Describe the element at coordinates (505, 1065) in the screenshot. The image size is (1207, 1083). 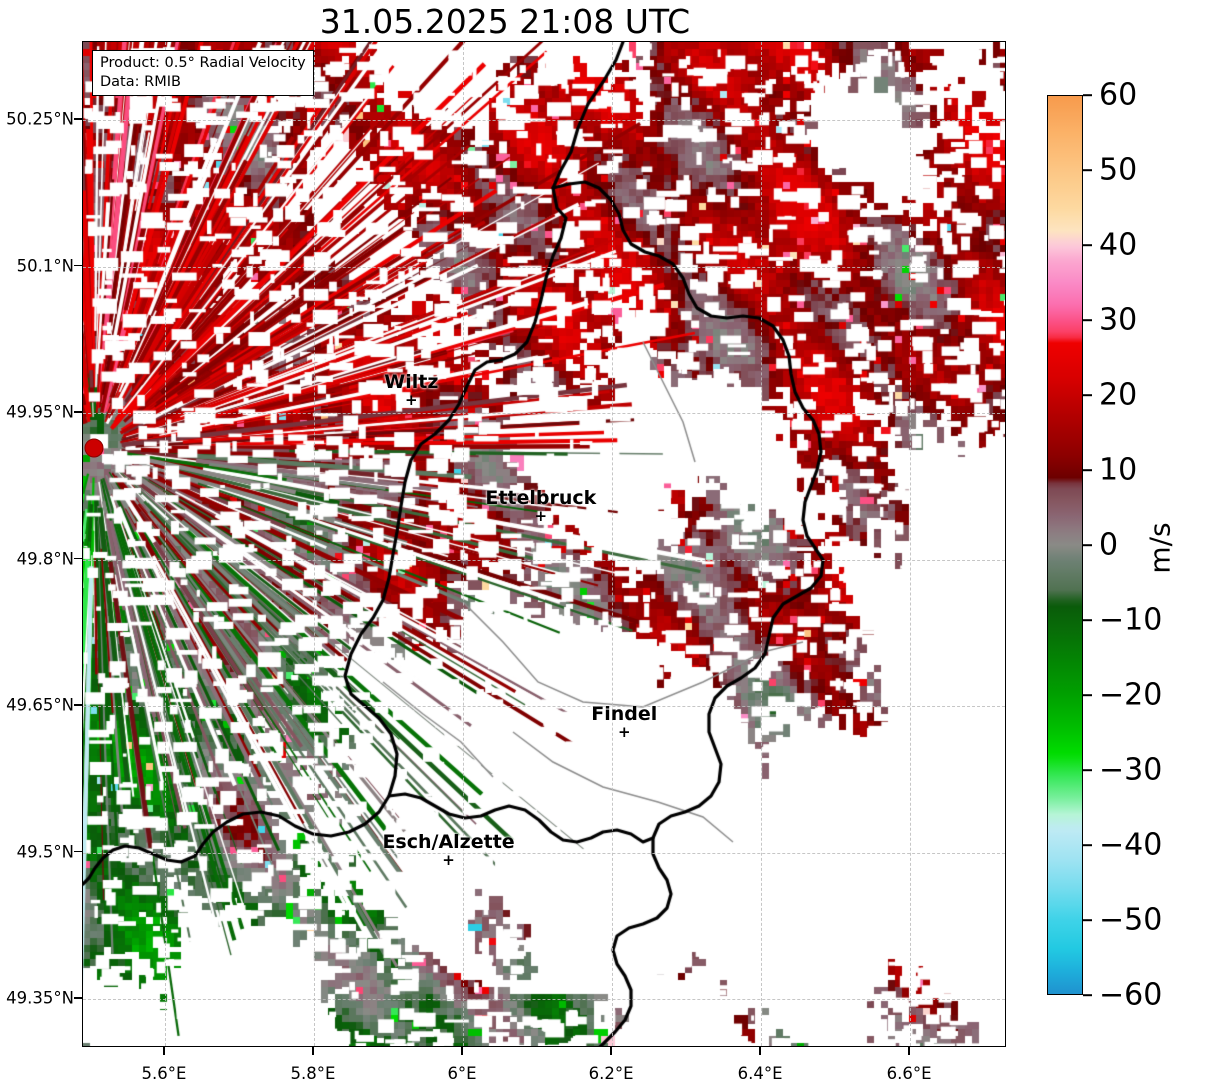
I see `longitude-axis: 5.6°E 5.8°E 6°E 6.2°E 6.4°E 6.6°E` at that location.